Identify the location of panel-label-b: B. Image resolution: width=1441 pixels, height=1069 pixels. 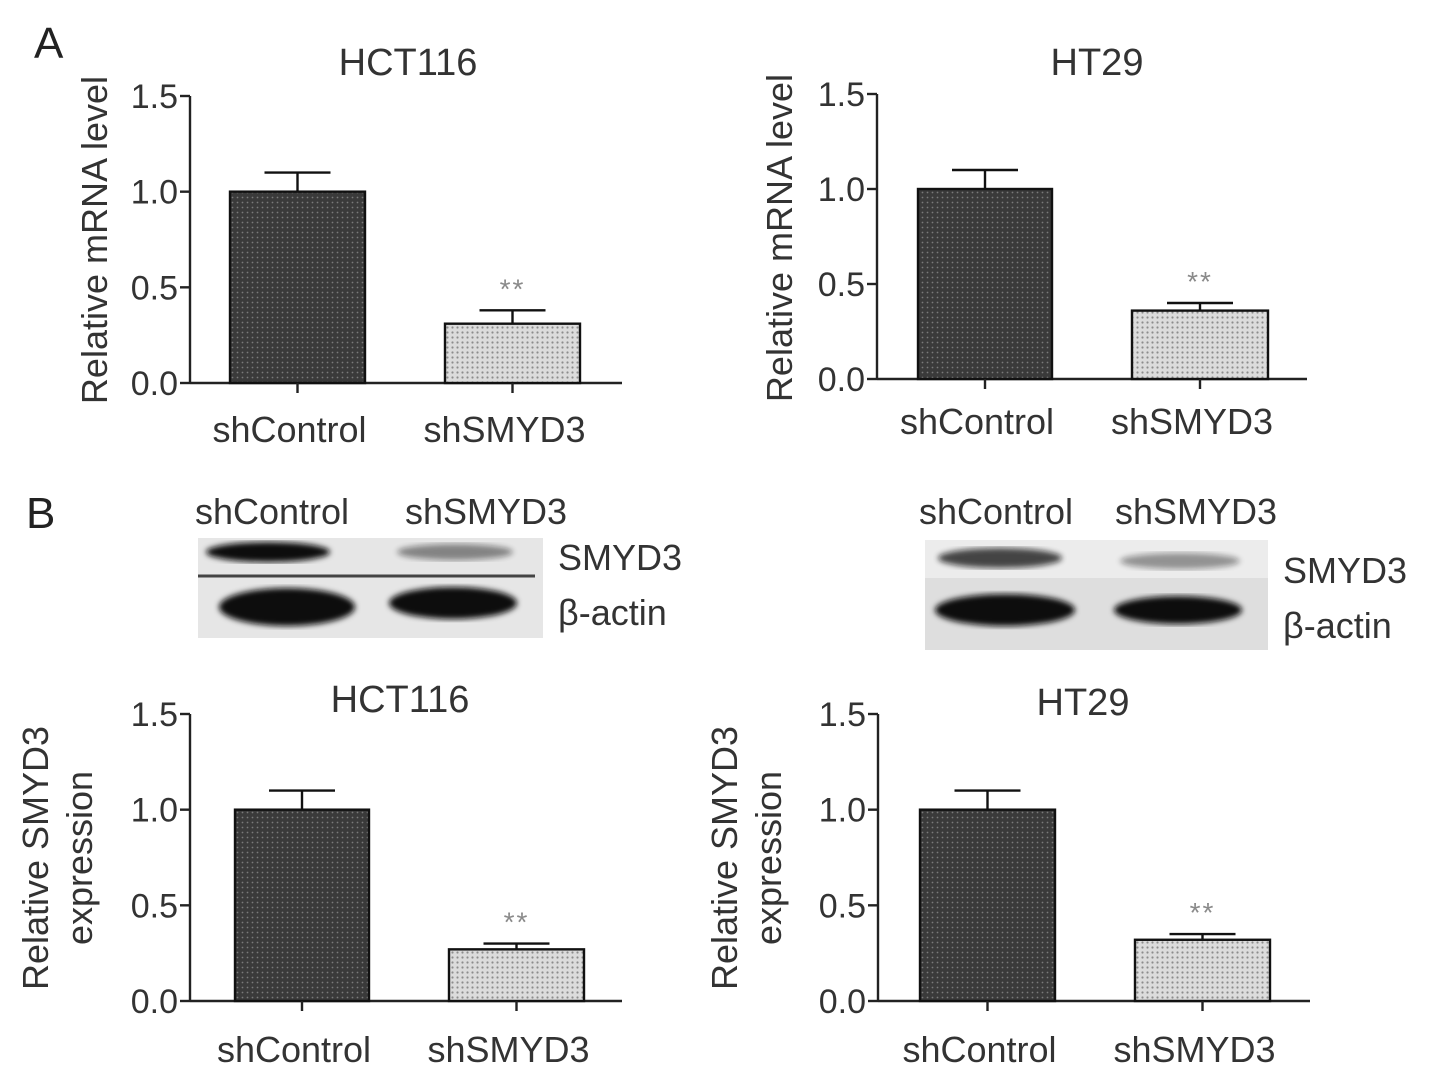
(40, 513).